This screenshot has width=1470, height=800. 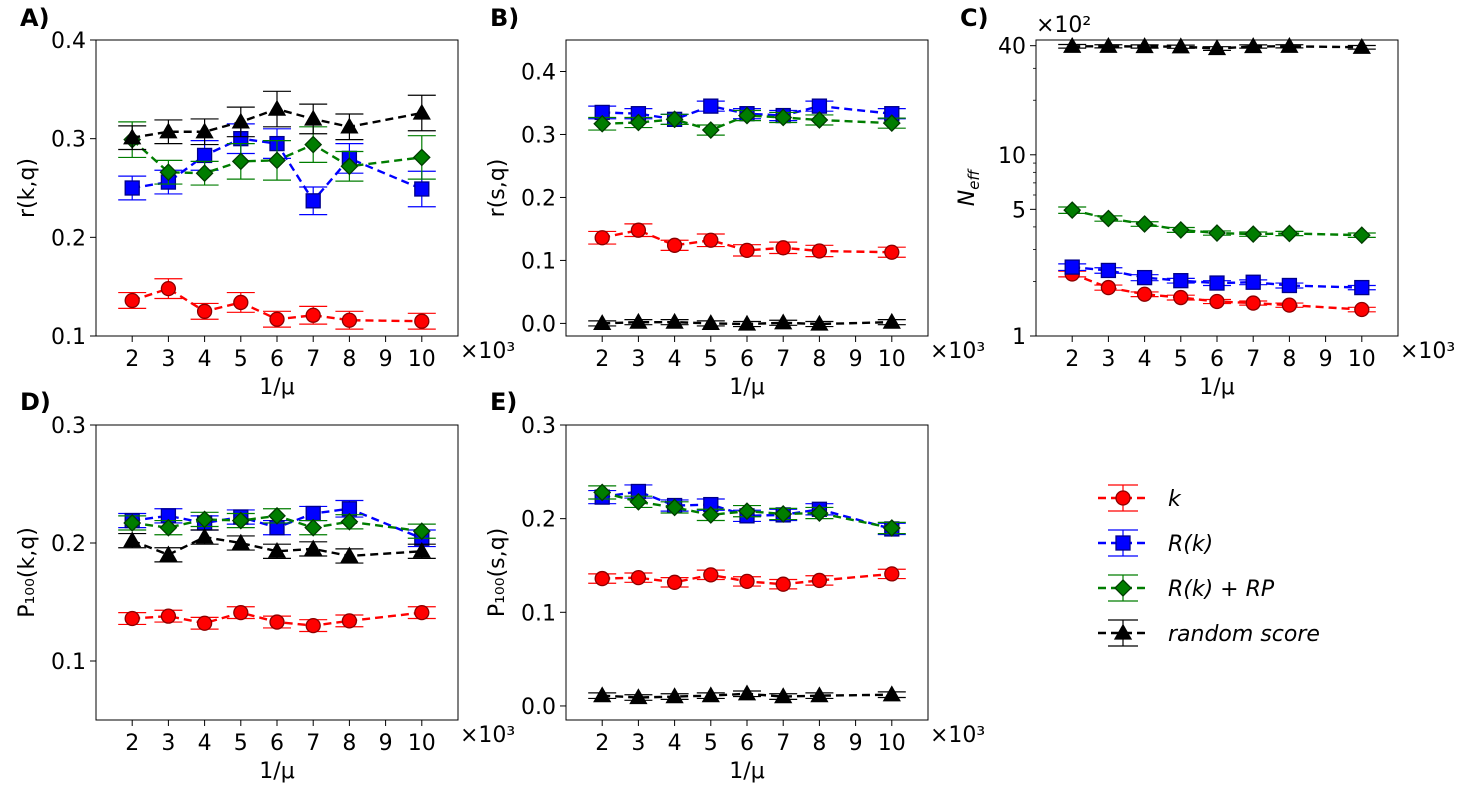 What do you see at coordinates (1123, 588) in the screenshot?
I see `legend-marker` at bounding box center [1123, 588].